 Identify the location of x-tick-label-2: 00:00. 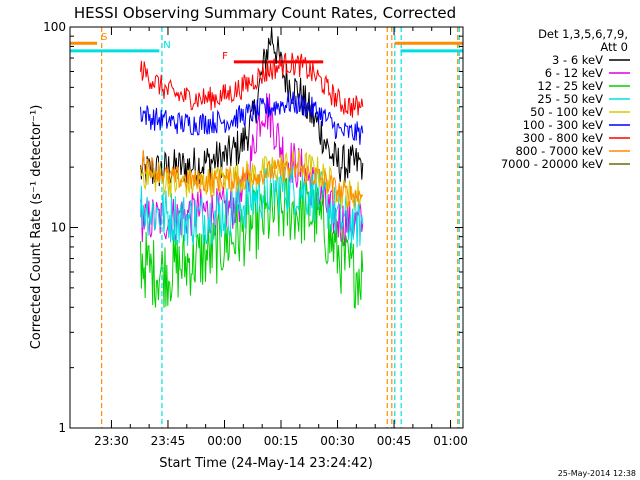
(224, 441).